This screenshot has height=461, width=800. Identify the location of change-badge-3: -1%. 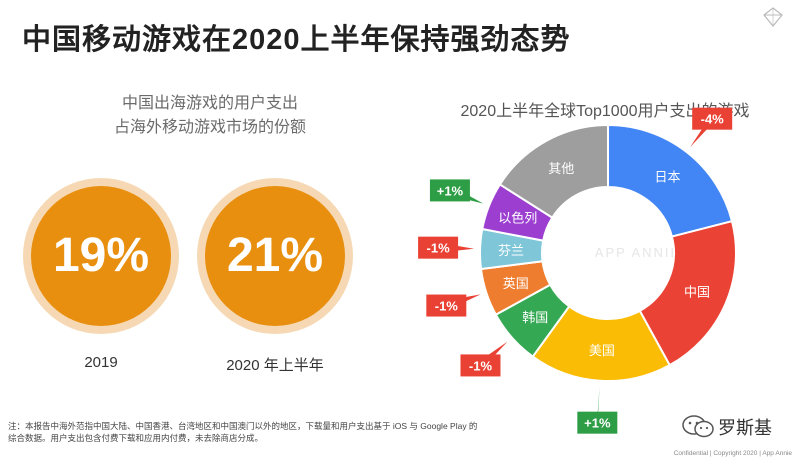
(484, 359).